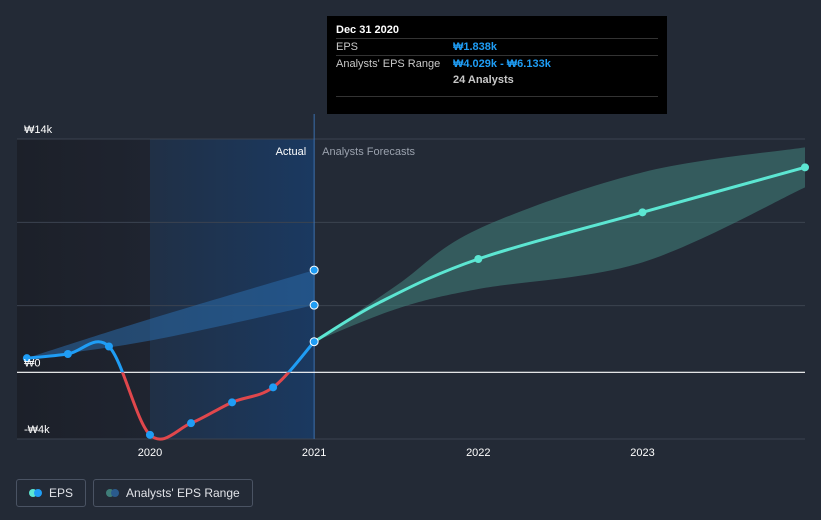 The image size is (821, 520). I want to click on range-low-point, so click(314, 305).